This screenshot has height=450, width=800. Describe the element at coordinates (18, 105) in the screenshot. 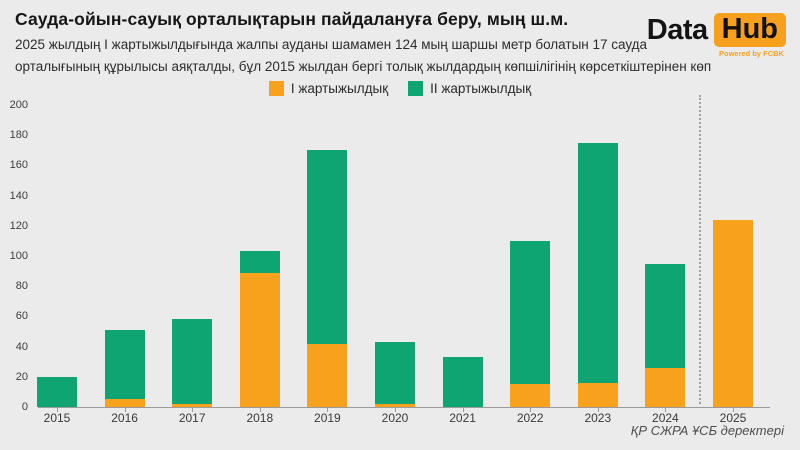

I see `y-axis-tick-label: 200` at that location.